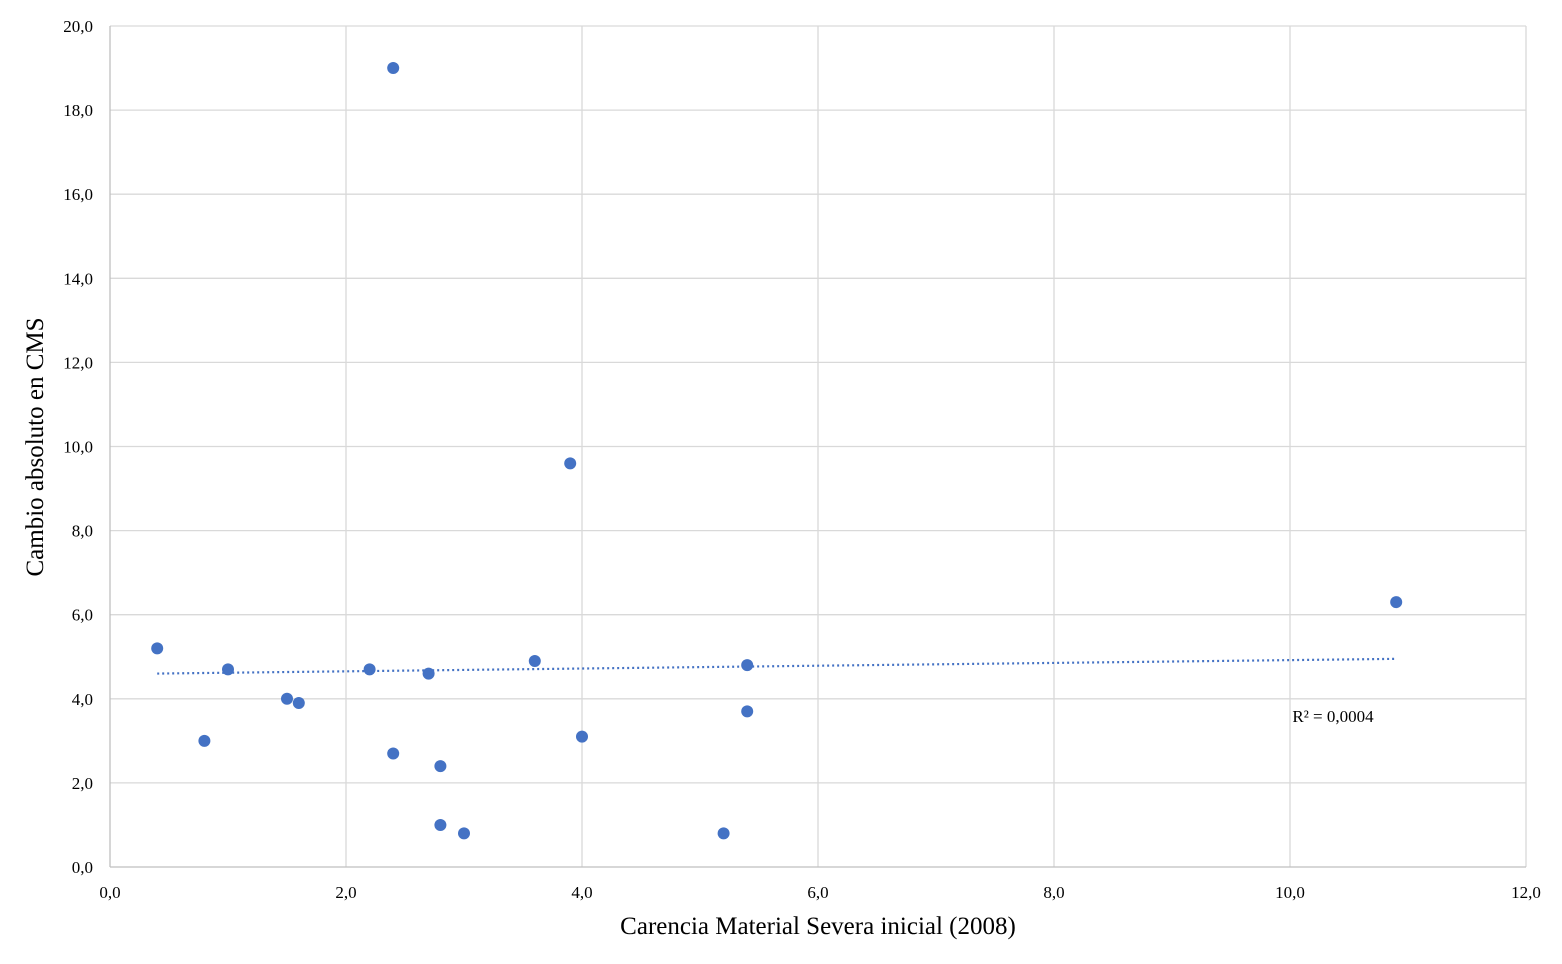  Describe the element at coordinates (78, 194) in the screenshot. I see `y-tick-label: 16,0` at that location.